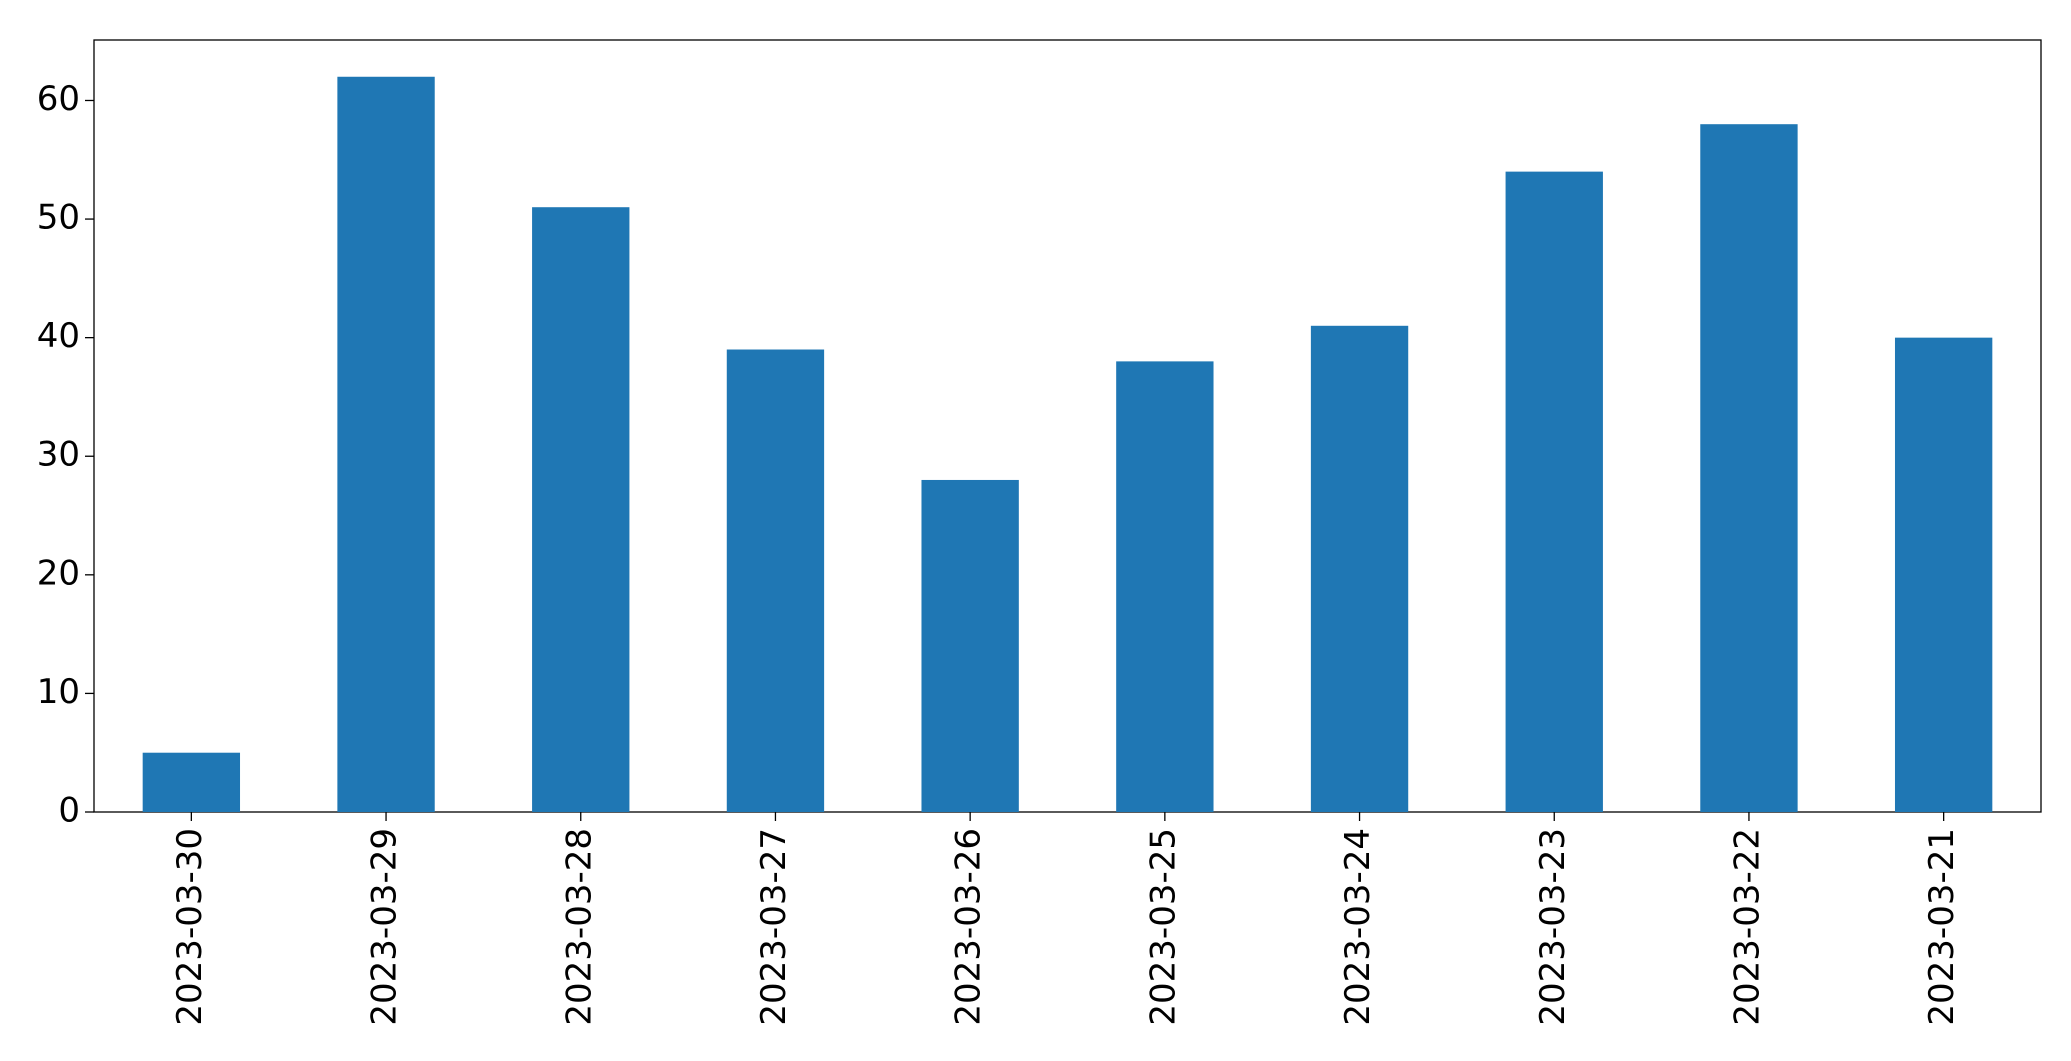 Image resolution: width=2071 pixels, height=1061 pixels. What do you see at coordinates (1747, 927) in the screenshot?
I see `x-tick-label: 2023-03-22` at bounding box center [1747, 927].